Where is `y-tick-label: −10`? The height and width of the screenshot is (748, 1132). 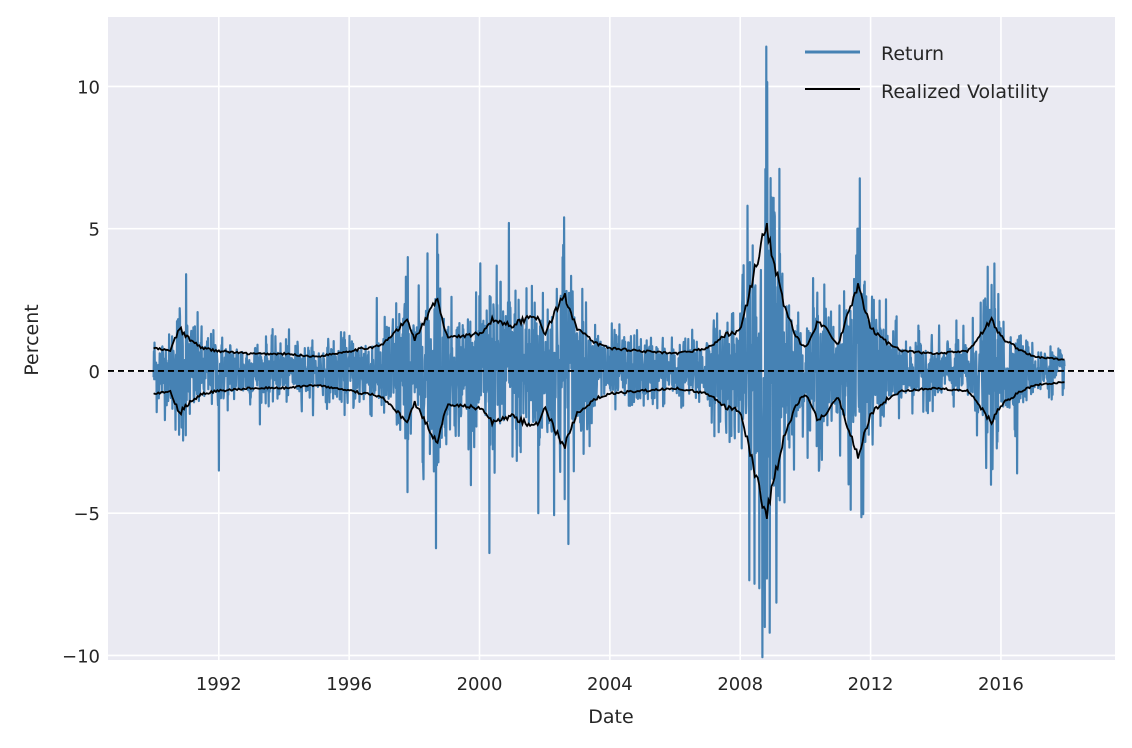
y-tick-label: −10 is located at coordinates (81, 656).